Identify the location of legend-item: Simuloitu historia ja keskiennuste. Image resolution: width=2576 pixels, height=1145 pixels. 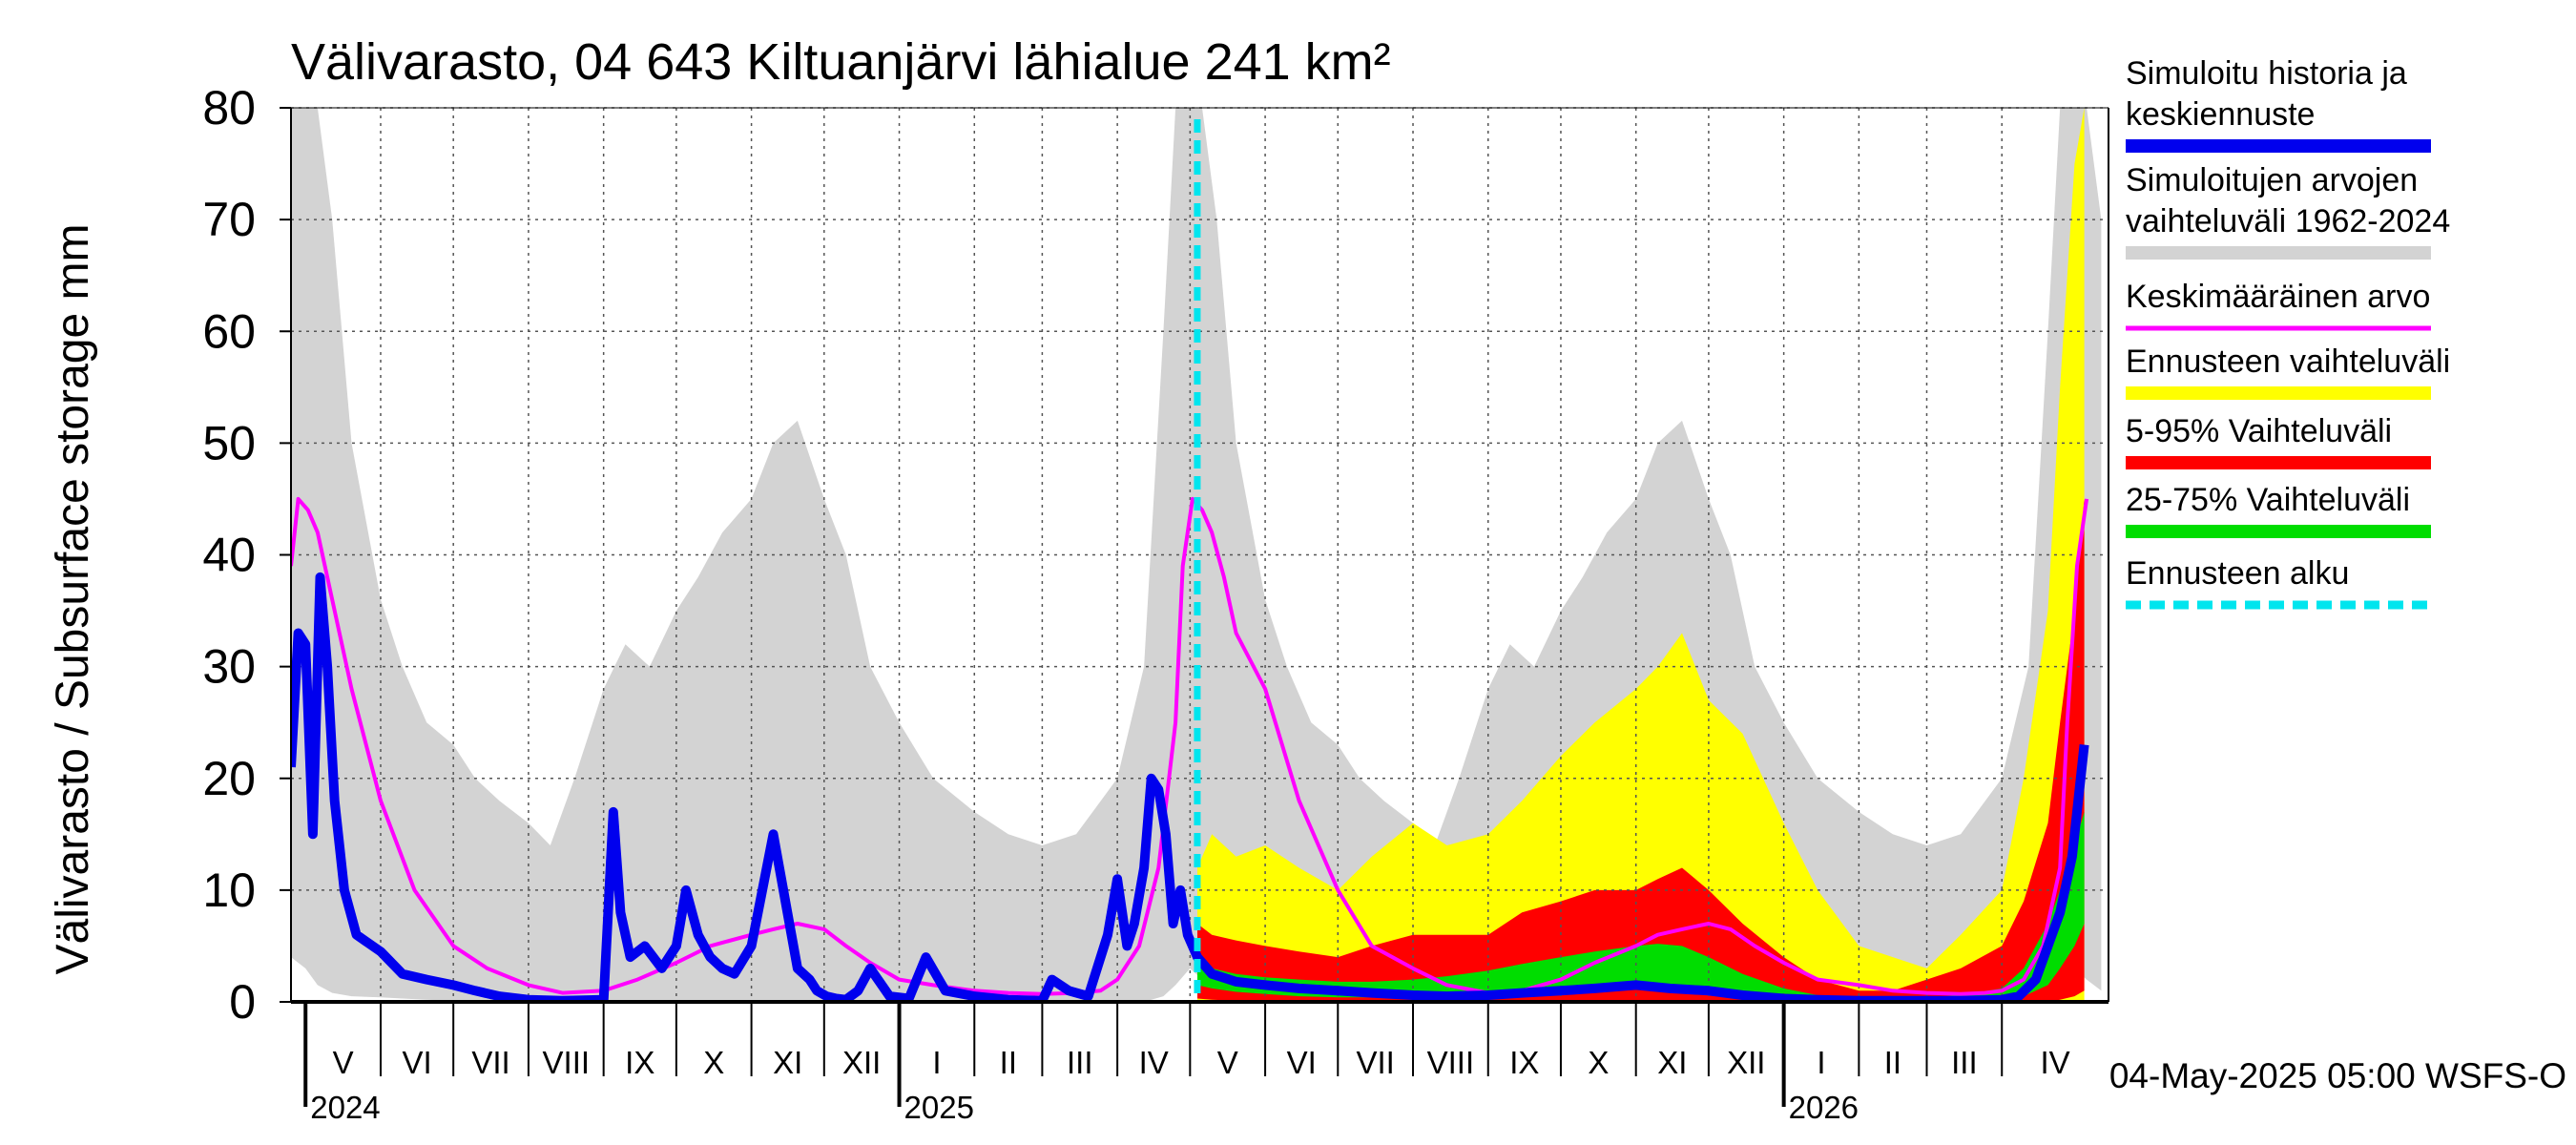
(2278, 104).